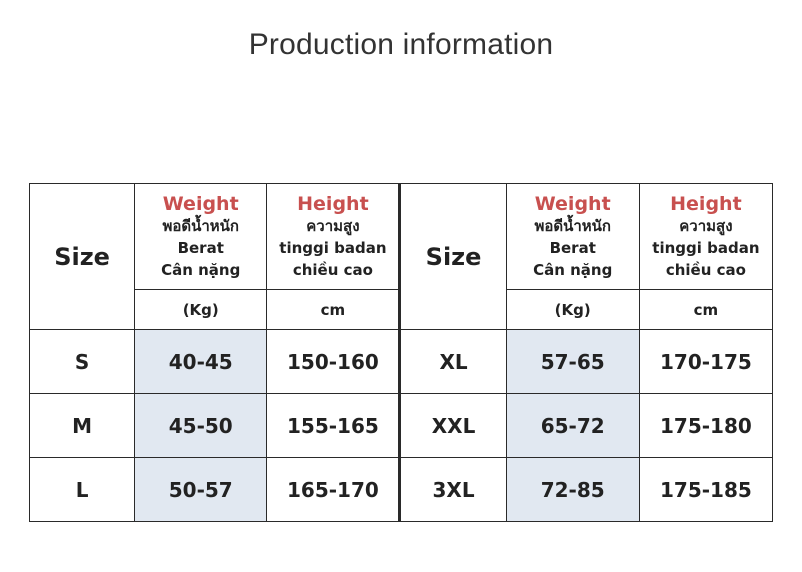 Image resolution: width=802 pixels, height=572 pixels. I want to click on weight-cell: 65-72, so click(572, 425).